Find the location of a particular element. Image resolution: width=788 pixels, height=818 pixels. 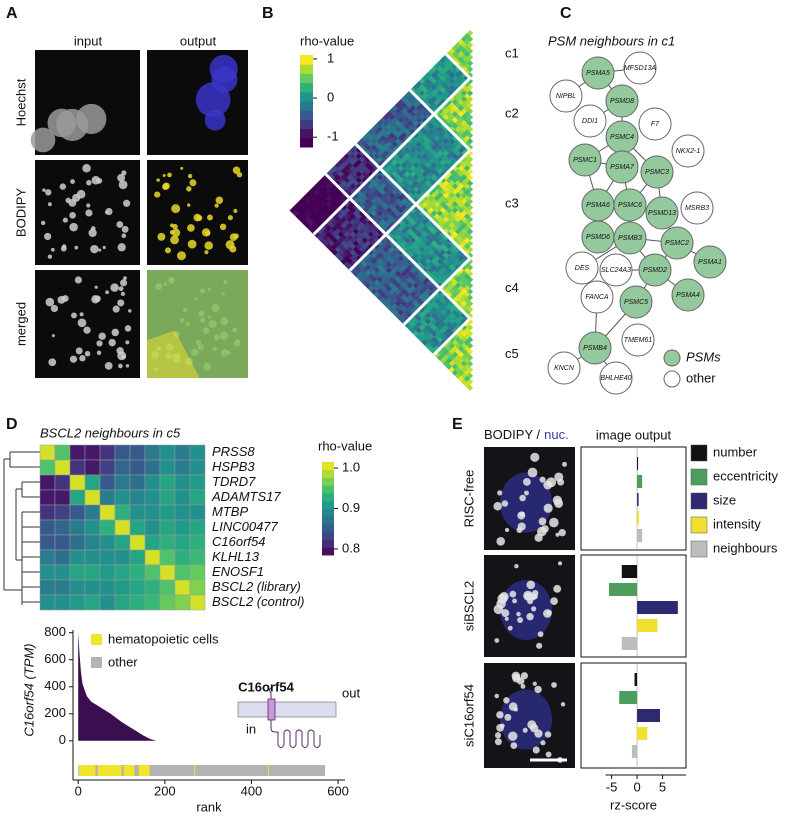

rug-other is located at coordinates (202, 770).